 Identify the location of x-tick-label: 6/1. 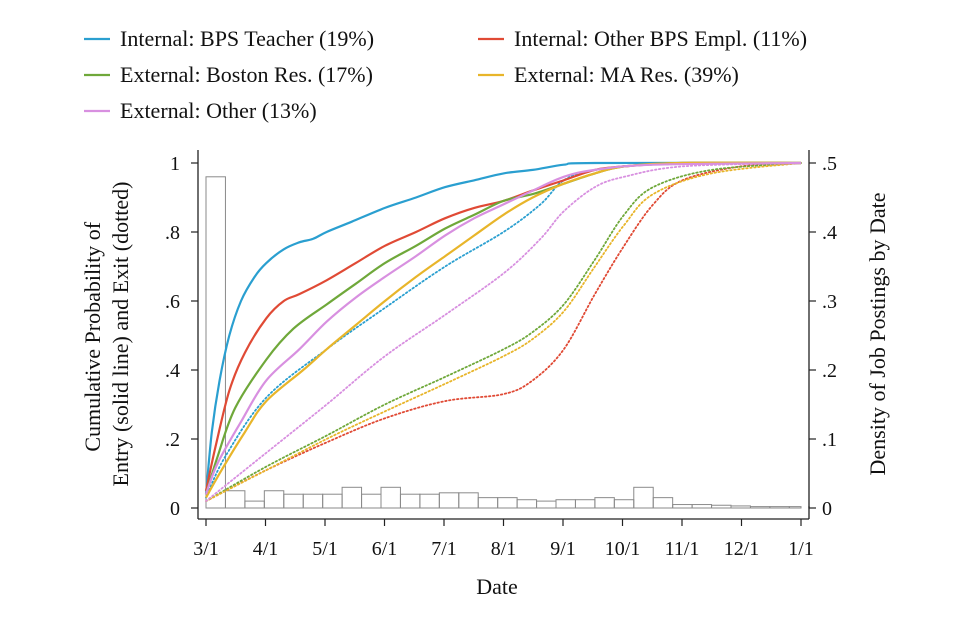
(385, 549).